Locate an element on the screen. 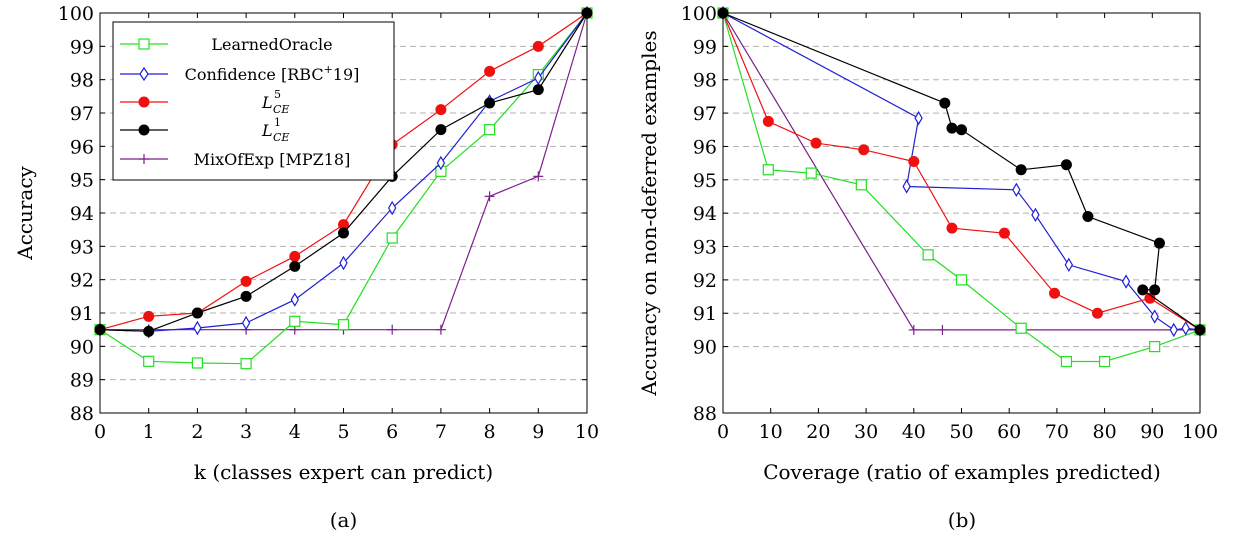 This screenshot has height=544, width=1233. chart-a-y-axis-label: Accuracy is located at coordinates (25, 212).